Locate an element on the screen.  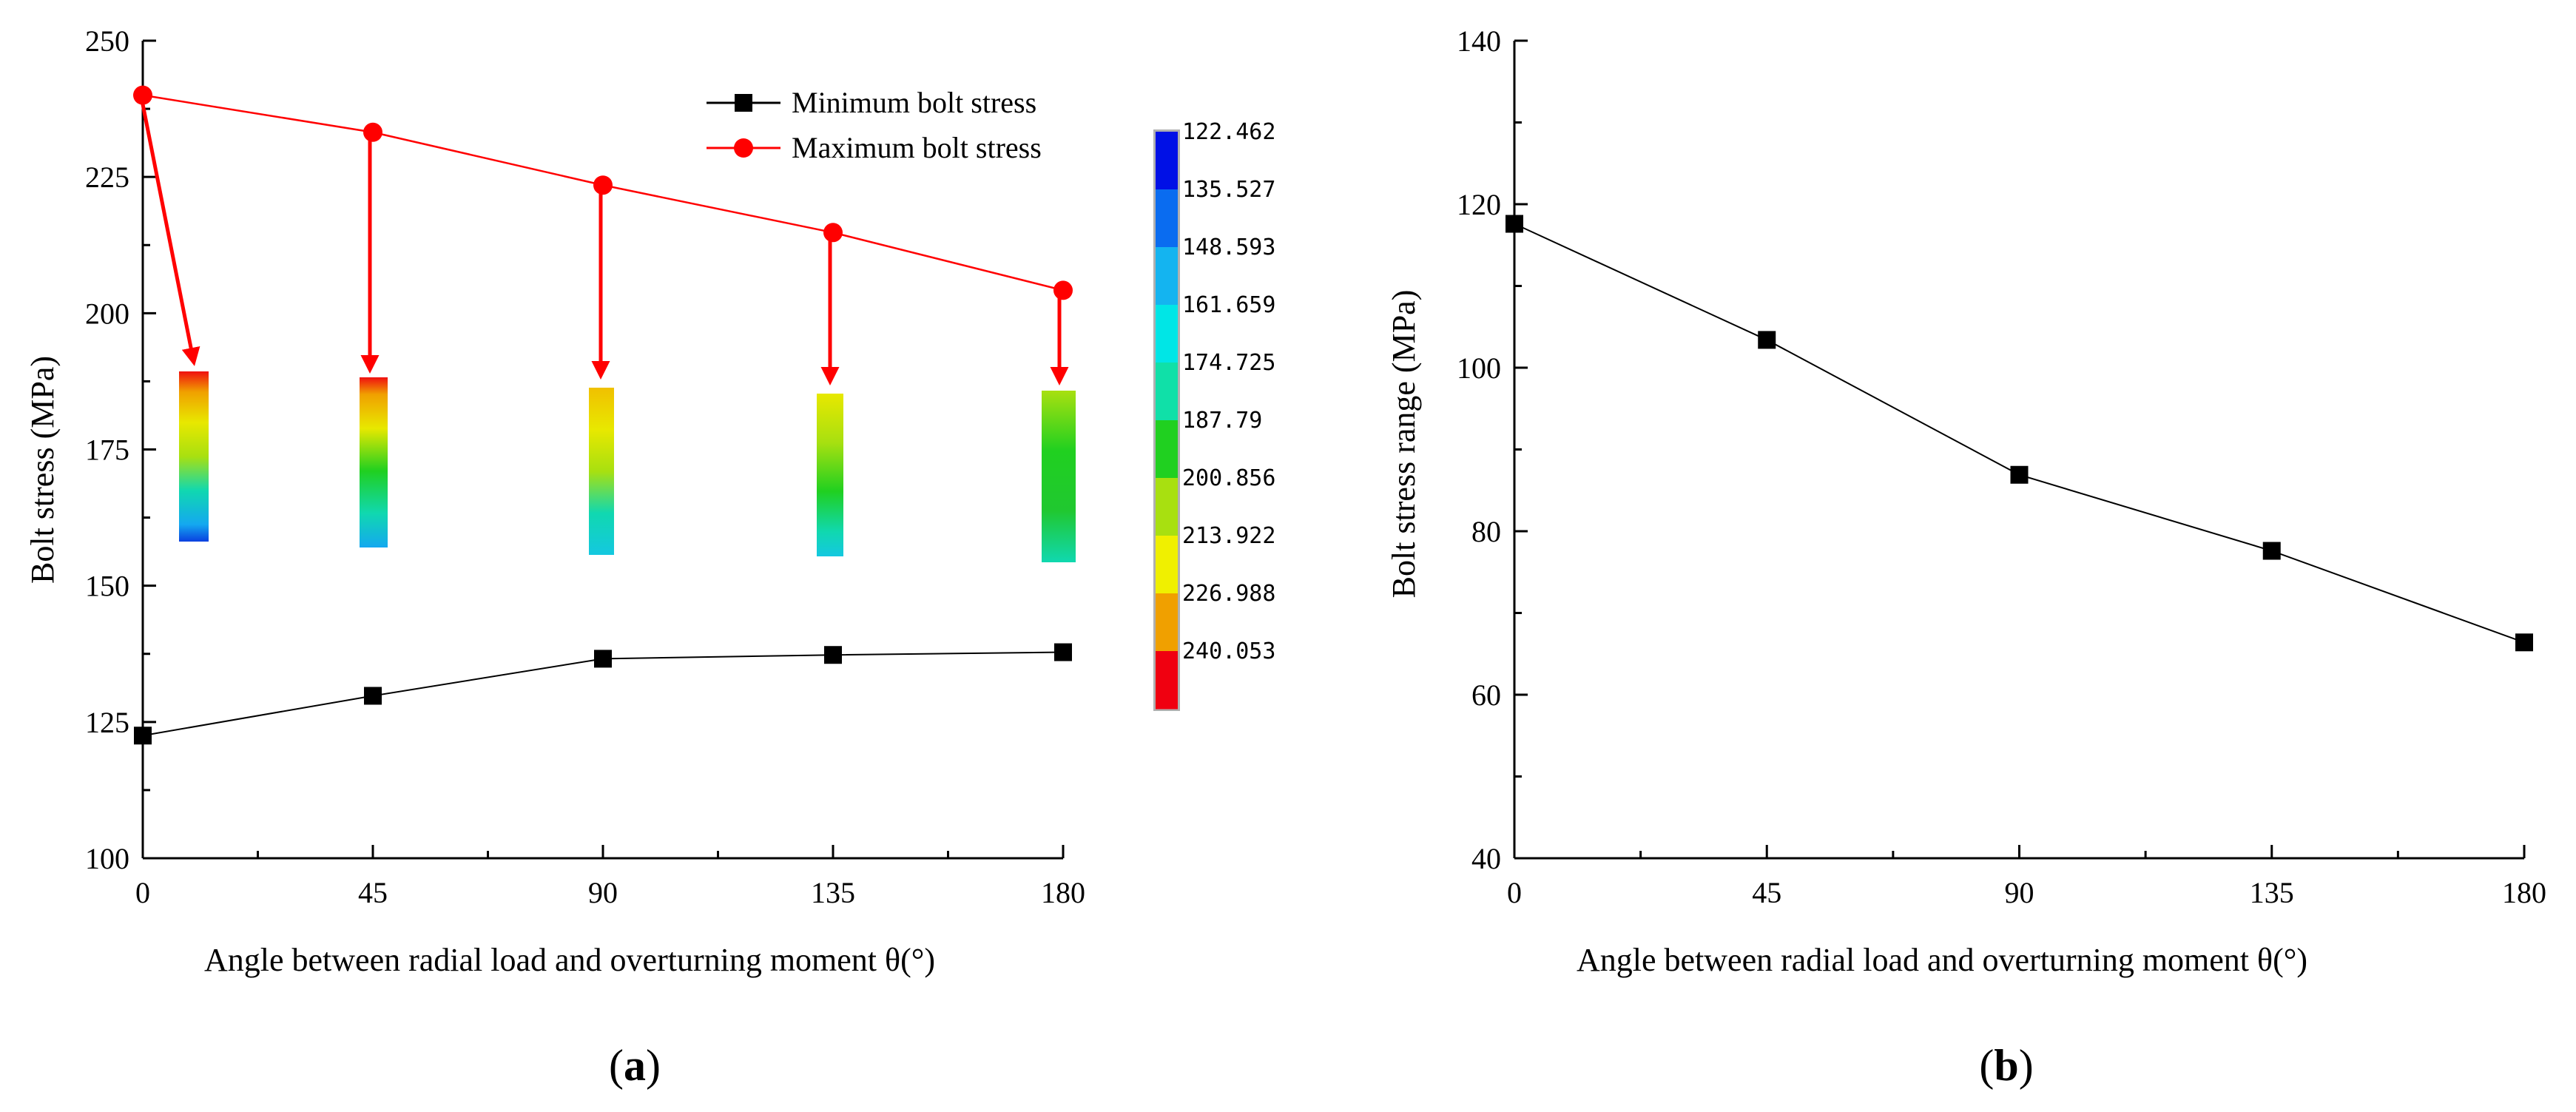
legend-marker-min is located at coordinates (743, 103).